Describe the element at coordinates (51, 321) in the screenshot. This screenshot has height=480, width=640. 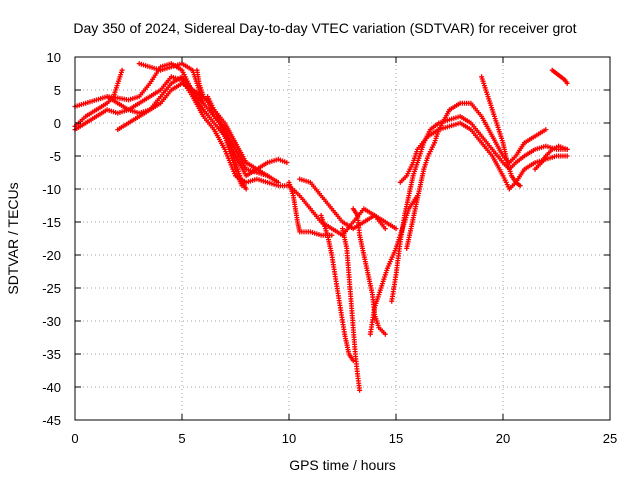
I see `y-tick-label: -30` at that location.